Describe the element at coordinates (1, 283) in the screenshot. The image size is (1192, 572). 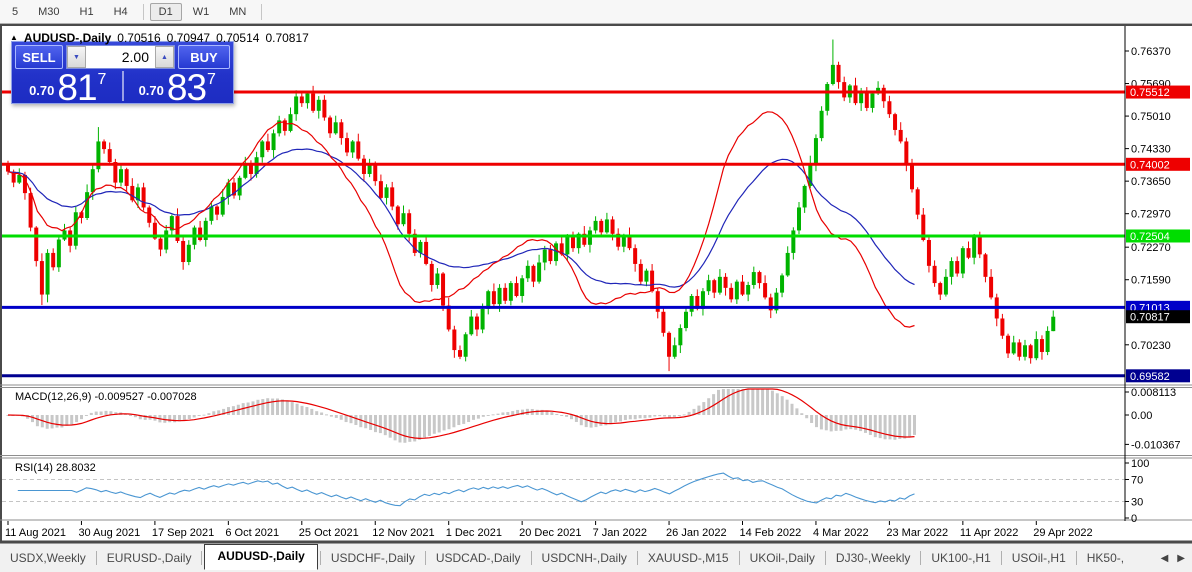
I see `window-border-left` at that location.